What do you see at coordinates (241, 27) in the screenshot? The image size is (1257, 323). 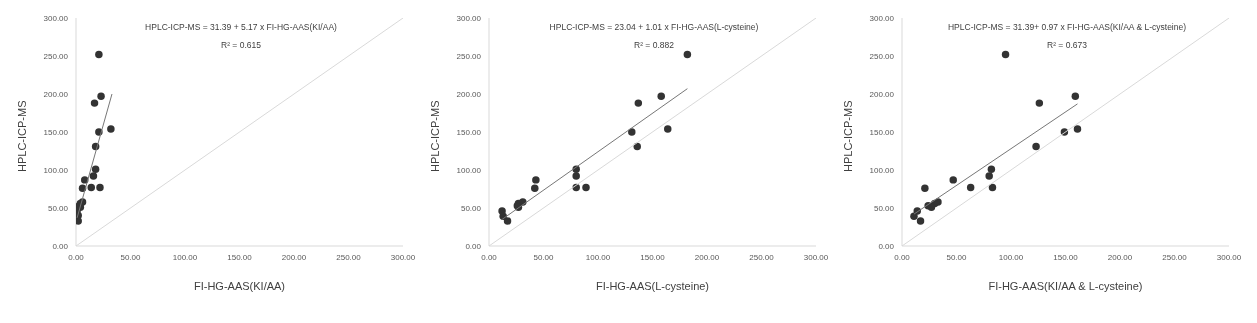 I see `annotation: HPLC-ICP-MS = 31.39 + 5.17 x FI-HG-AAS(KI/AA)` at bounding box center [241, 27].